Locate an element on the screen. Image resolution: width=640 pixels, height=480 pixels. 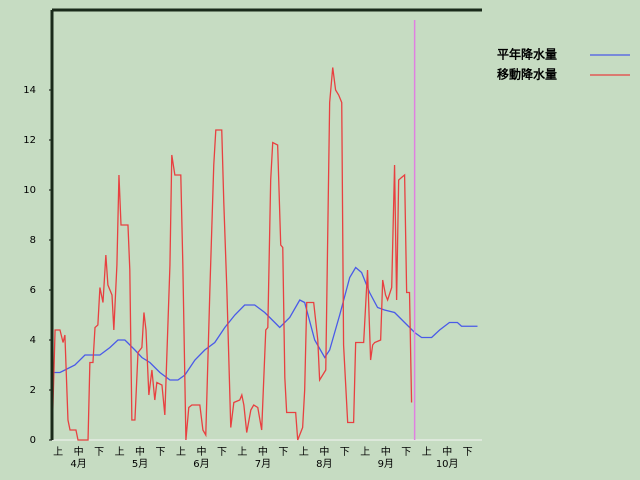
month-label: 10月 is located at coordinates (447, 464).